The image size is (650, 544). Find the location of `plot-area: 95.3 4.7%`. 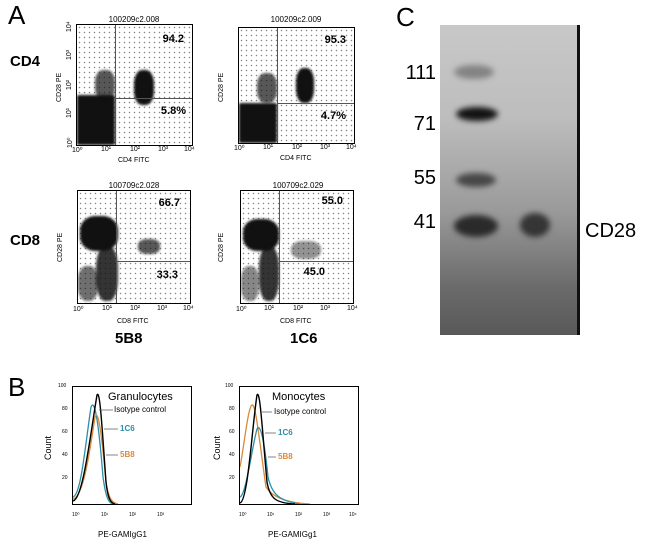

plot-area: 95.3 4.7% is located at coordinates (296, 85).